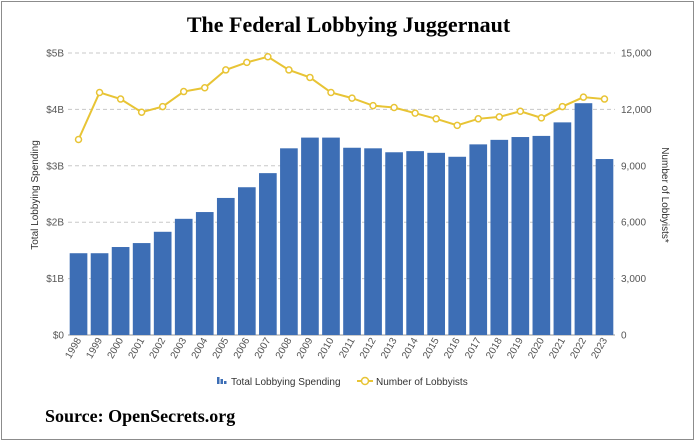 The width and height of the screenshot is (697, 443). I want to click on x-tick-label: 2013, so click(389, 348).